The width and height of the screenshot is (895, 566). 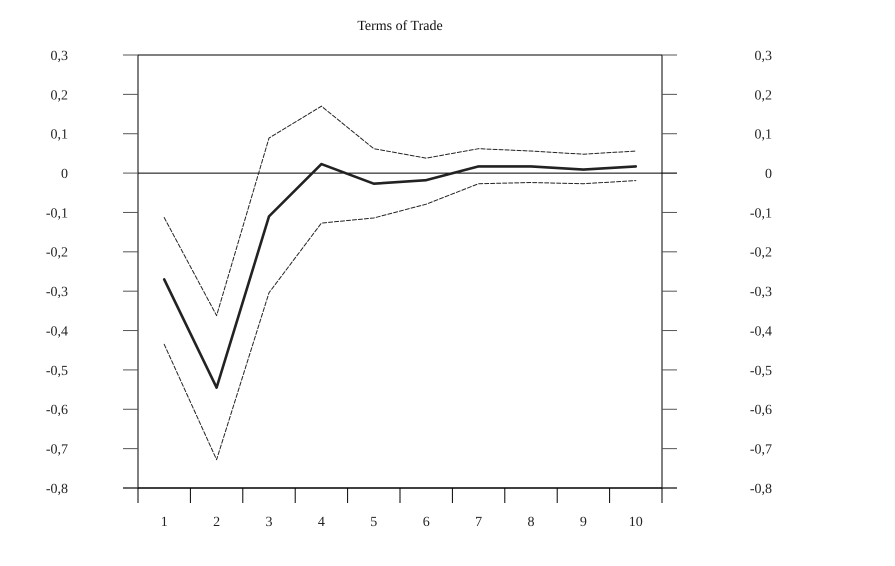 What do you see at coordinates (216, 522) in the screenshot?
I see `x-tick-label: 2` at bounding box center [216, 522].